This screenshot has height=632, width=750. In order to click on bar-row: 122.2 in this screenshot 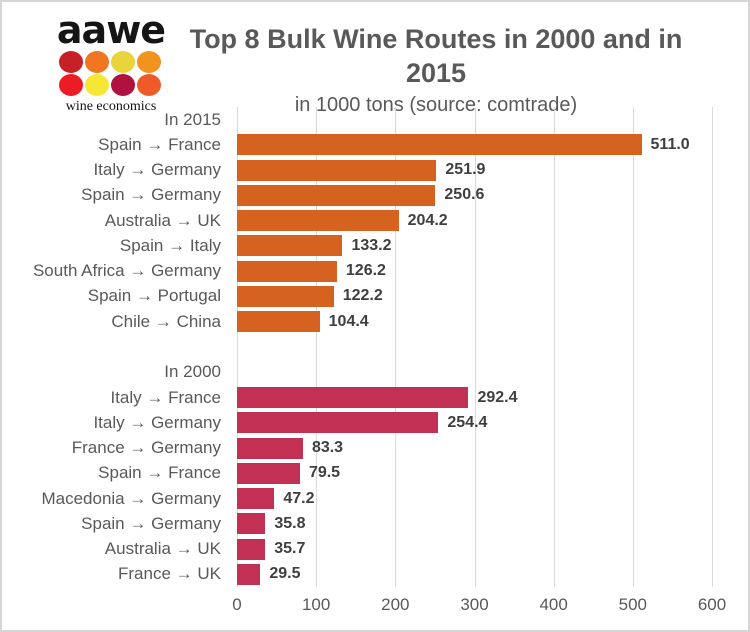, I will do `click(474, 296)`.